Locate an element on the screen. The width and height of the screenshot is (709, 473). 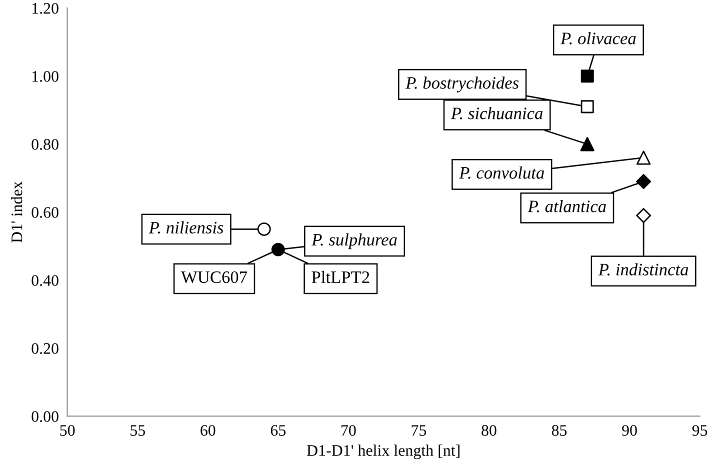
y-axis-title: D1' index is located at coordinates (16, 212).